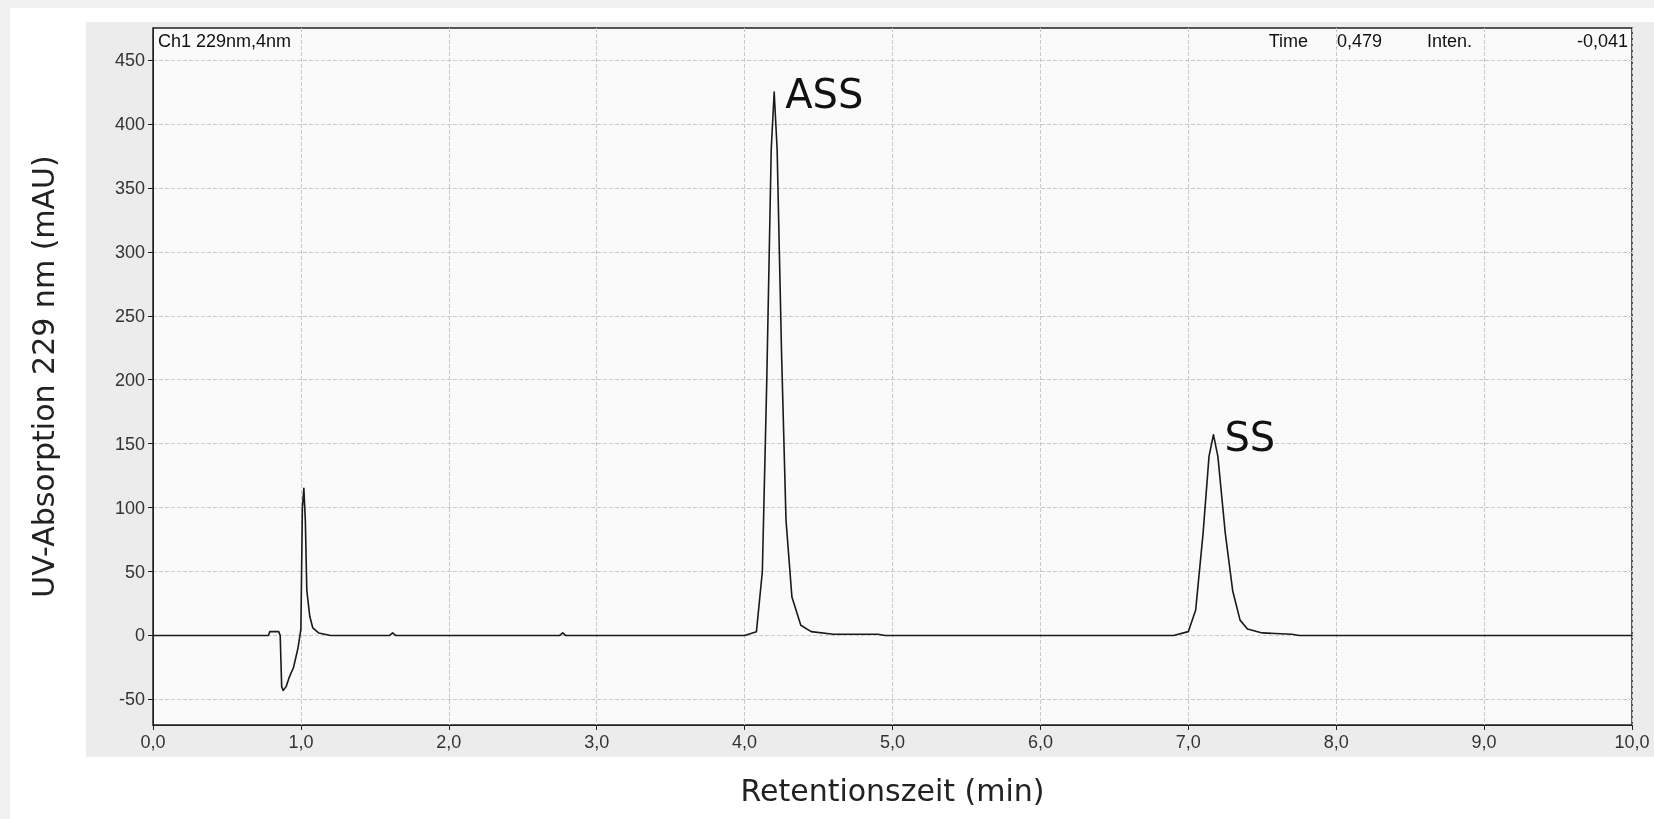 The width and height of the screenshot is (1654, 819). What do you see at coordinates (597, 742) in the screenshot?
I see `x-tick-label: 3,0` at bounding box center [597, 742].